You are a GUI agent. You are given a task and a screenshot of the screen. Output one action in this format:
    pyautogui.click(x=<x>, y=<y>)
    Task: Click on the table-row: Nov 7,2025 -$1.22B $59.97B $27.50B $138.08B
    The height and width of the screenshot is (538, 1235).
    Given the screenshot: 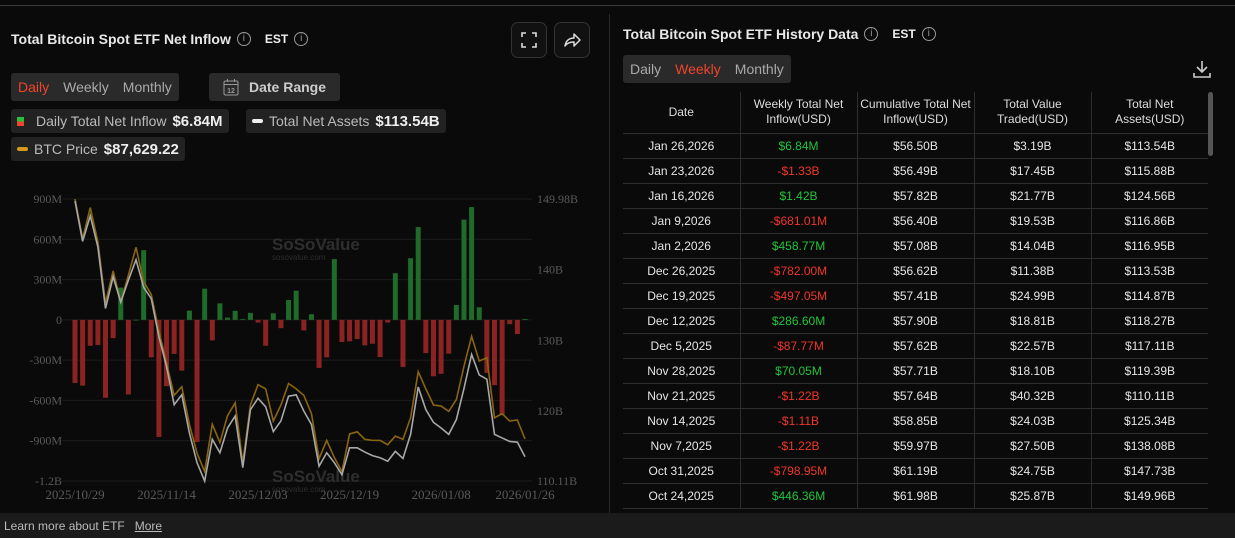 What is the action you would take?
    pyautogui.click(x=915, y=445)
    